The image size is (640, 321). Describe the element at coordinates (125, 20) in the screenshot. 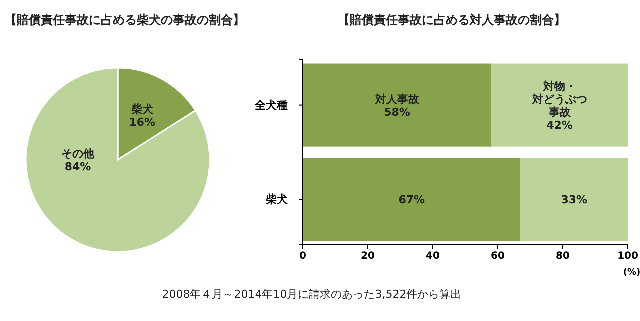

I see `chart-title: 【賠償責任事故に占める柴犬の事故の割合】` at that location.